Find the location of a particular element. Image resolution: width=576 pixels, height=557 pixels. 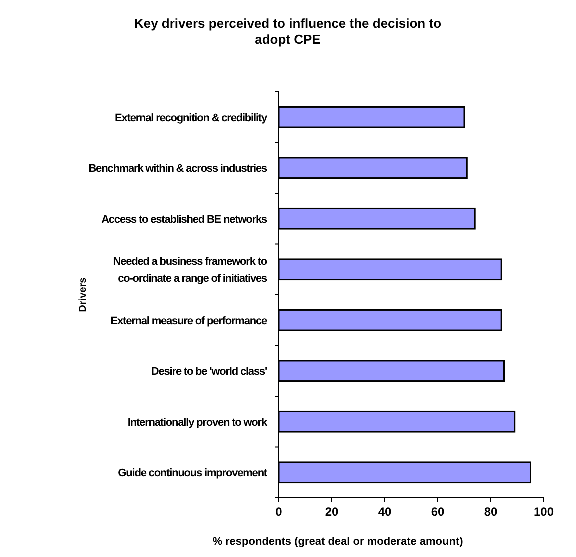

y-tick-label: External measure of performance is located at coordinates (189, 321).